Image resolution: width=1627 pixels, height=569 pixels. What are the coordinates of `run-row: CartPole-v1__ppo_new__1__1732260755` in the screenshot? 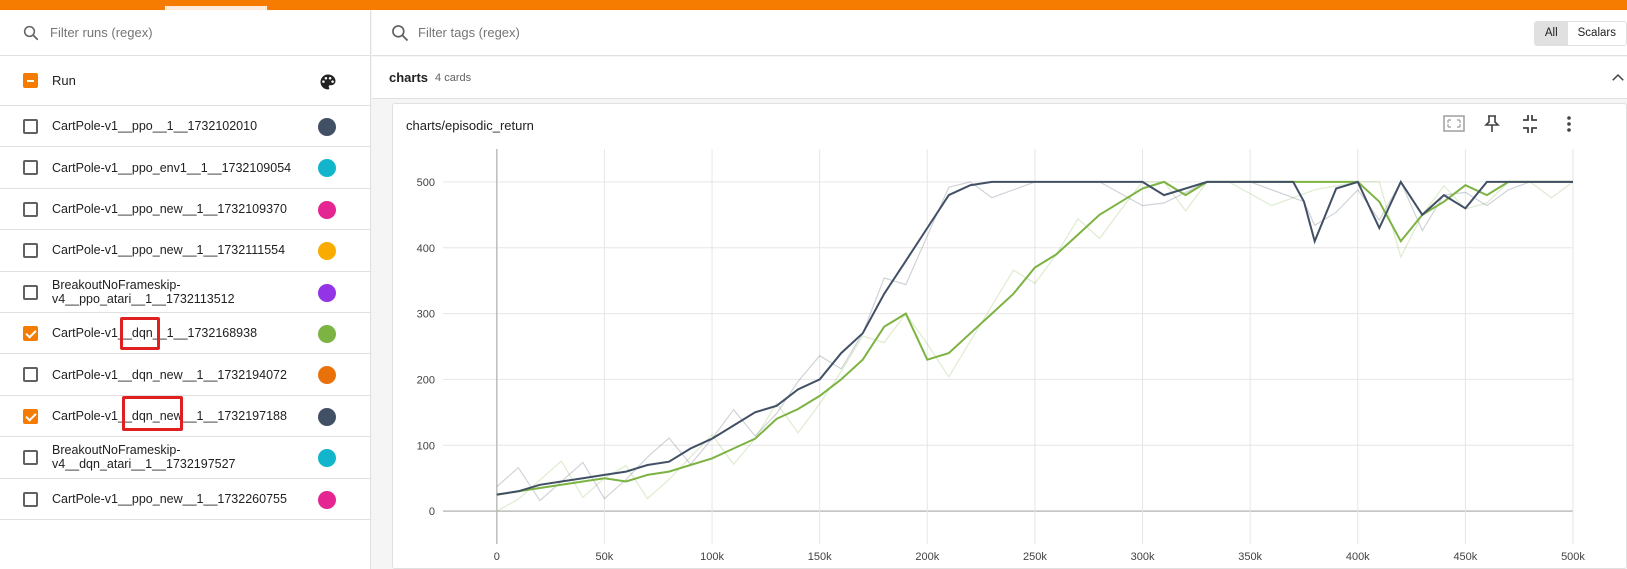 It's located at (185, 499).